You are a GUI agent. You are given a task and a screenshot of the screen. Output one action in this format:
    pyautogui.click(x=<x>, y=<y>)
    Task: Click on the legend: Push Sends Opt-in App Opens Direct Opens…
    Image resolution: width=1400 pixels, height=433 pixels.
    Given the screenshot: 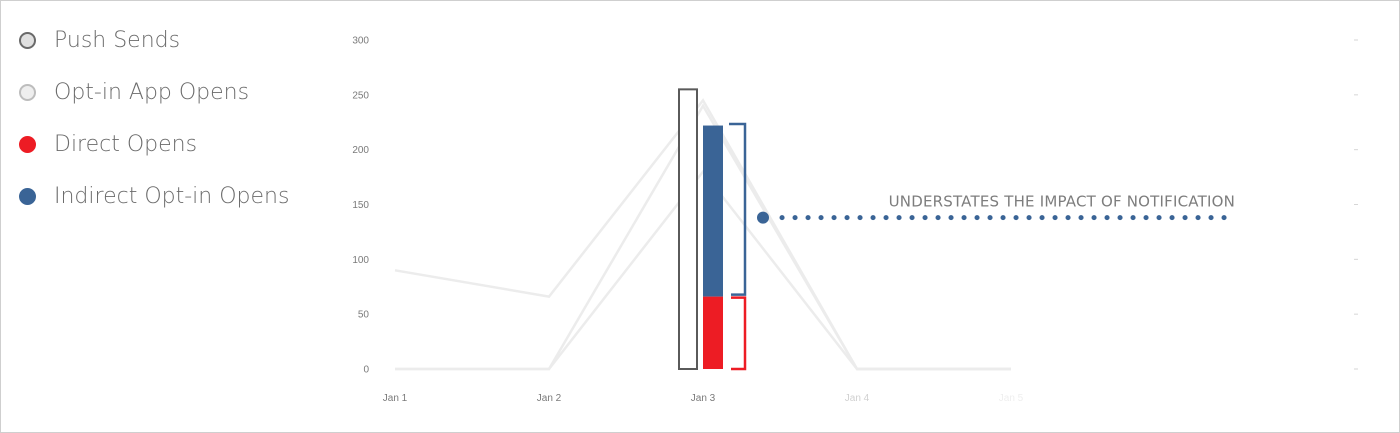 What is the action you would take?
    pyautogui.click(x=154, y=127)
    